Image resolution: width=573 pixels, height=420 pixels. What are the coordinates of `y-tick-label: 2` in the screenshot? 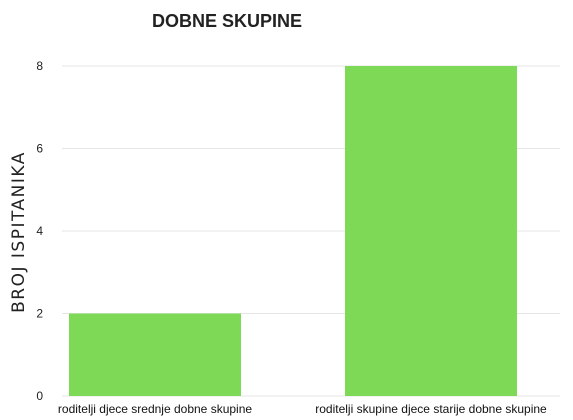 It's located at (39, 314).